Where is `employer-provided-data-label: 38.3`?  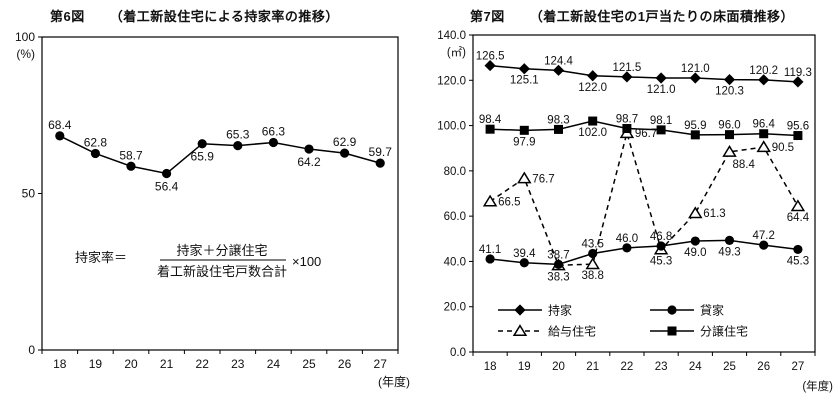 employer-provided-data-label: 38.3 is located at coordinates (558, 277).